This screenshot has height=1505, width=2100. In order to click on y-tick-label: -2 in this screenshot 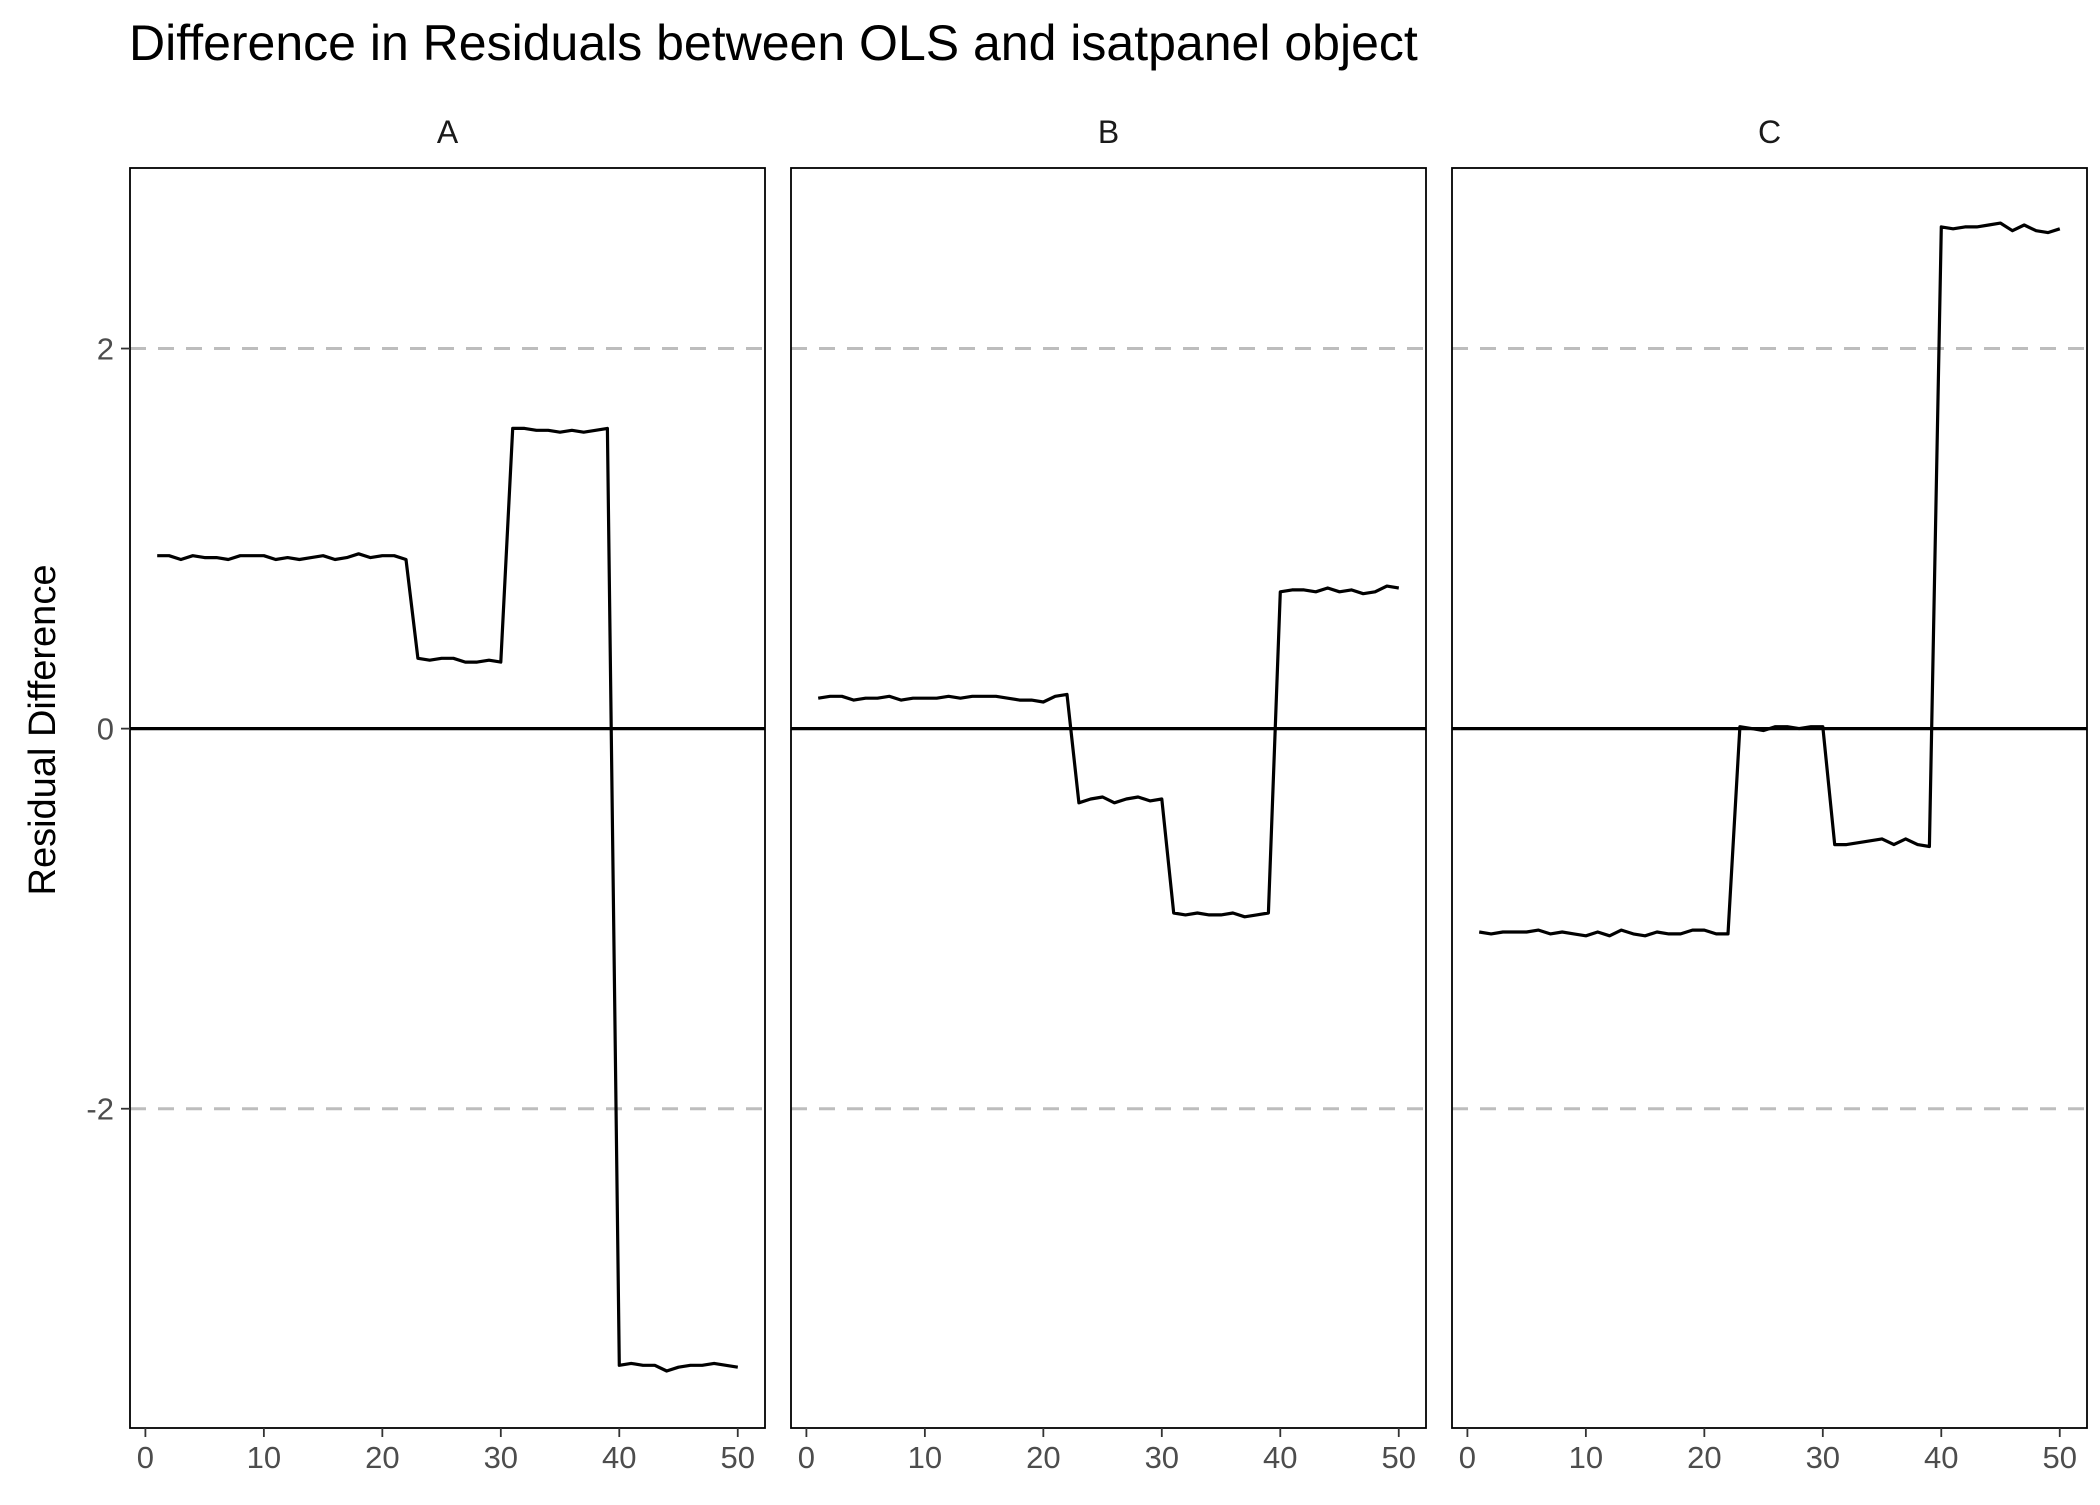, I will do `click(100, 1109)`.